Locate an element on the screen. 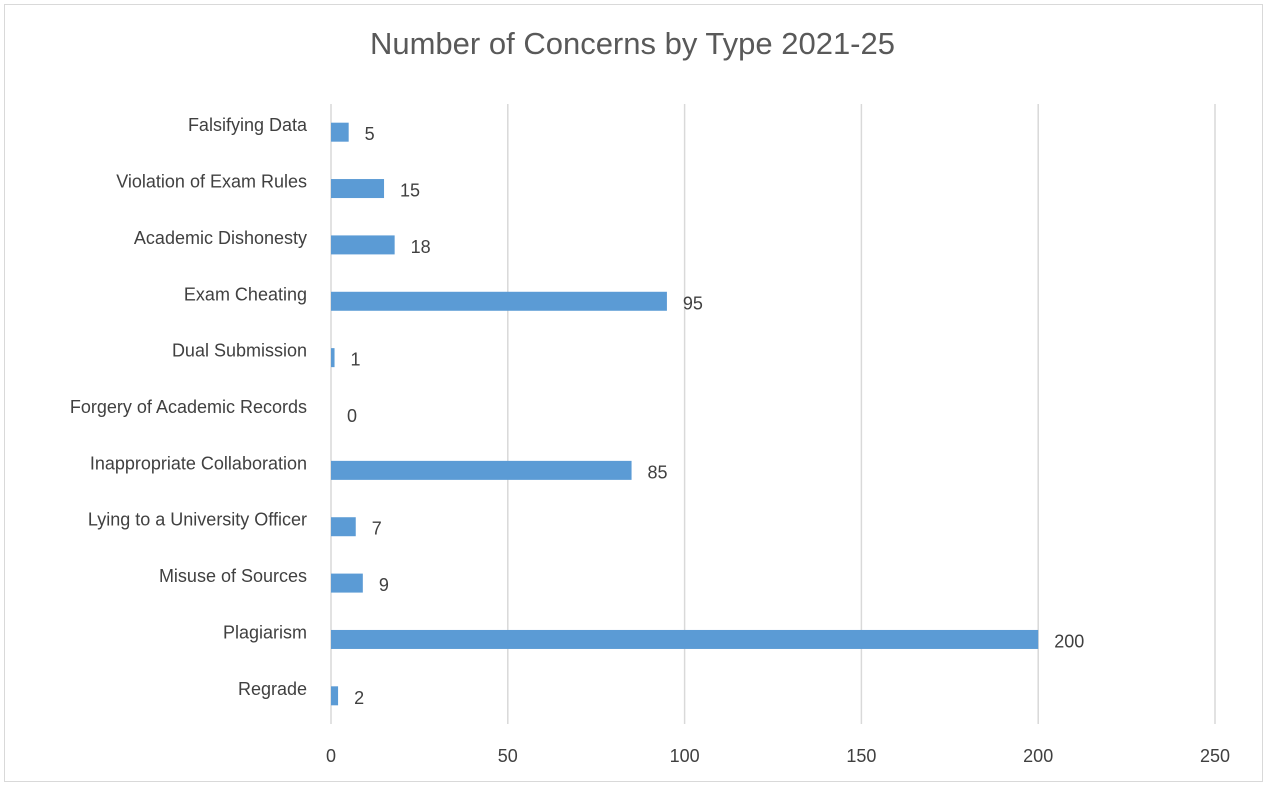 The width and height of the screenshot is (1265, 785). data-label: 95 is located at coordinates (693, 303).